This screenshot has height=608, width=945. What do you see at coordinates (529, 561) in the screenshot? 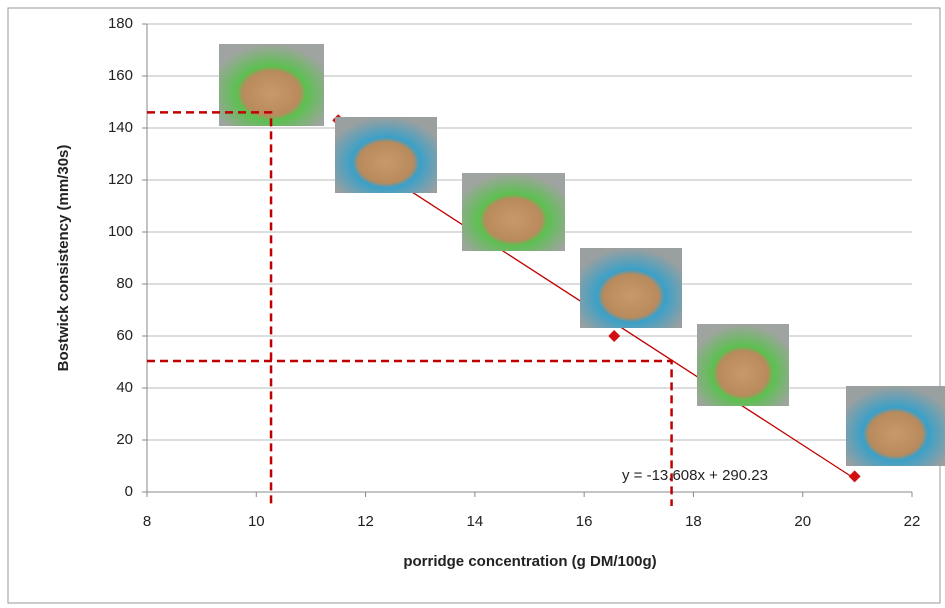
I see `x-axis-label: porridge concentration (g DM/100g)` at bounding box center [529, 561].